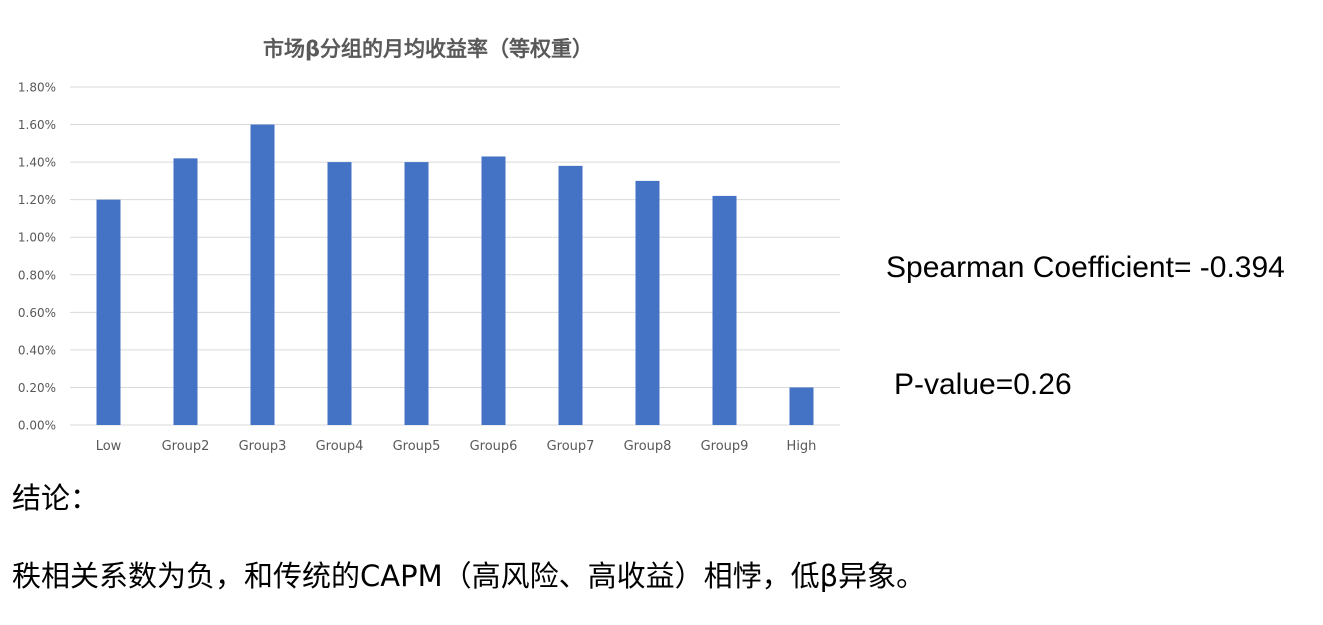 The image size is (1323, 625). Describe the element at coordinates (340, 446) in the screenshot. I see `x-tick-label: Group4` at that location.